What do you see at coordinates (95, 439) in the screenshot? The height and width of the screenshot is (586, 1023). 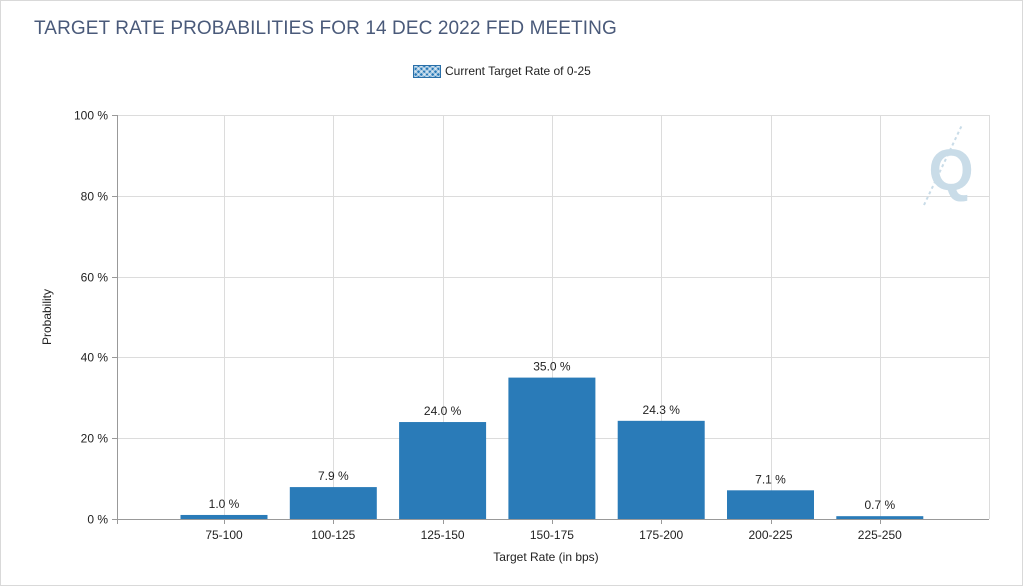 I see `y-tick-label: 20 %` at bounding box center [95, 439].